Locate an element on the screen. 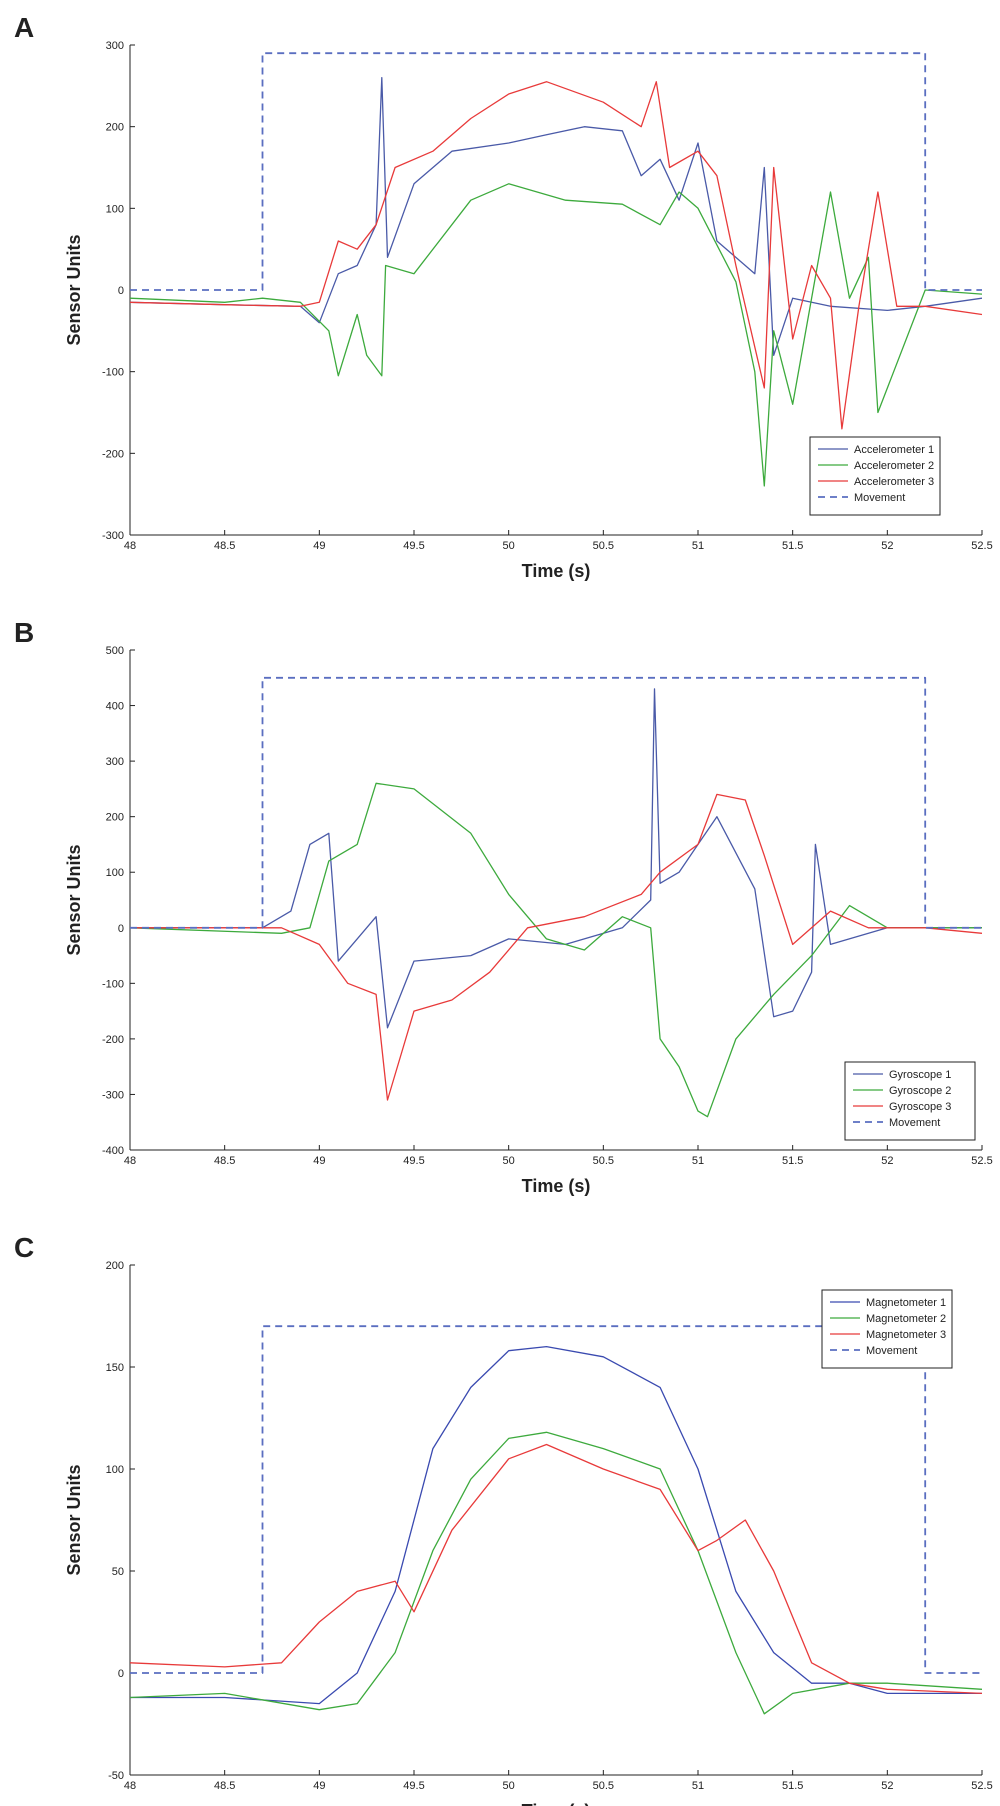 The height and width of the screenshot is (1806, 1000). legend-entry: Gyroscope 3 is located at coordinates (920, 1107).